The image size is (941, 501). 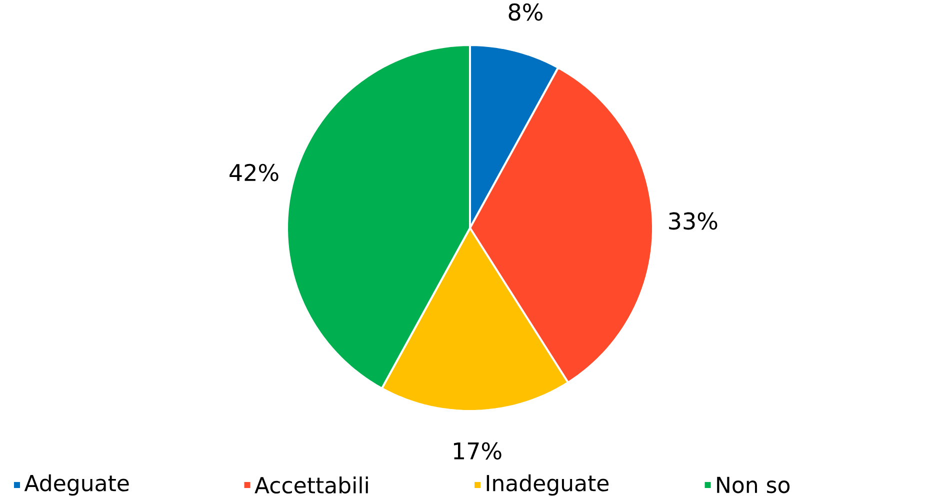 I want to click on data-label: 8%, so click(x=525, y=12).